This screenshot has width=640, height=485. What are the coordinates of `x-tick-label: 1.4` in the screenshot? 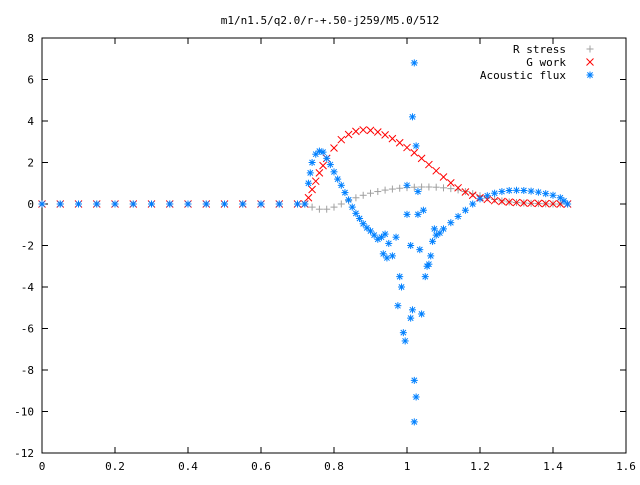 It's located at (553, 466).